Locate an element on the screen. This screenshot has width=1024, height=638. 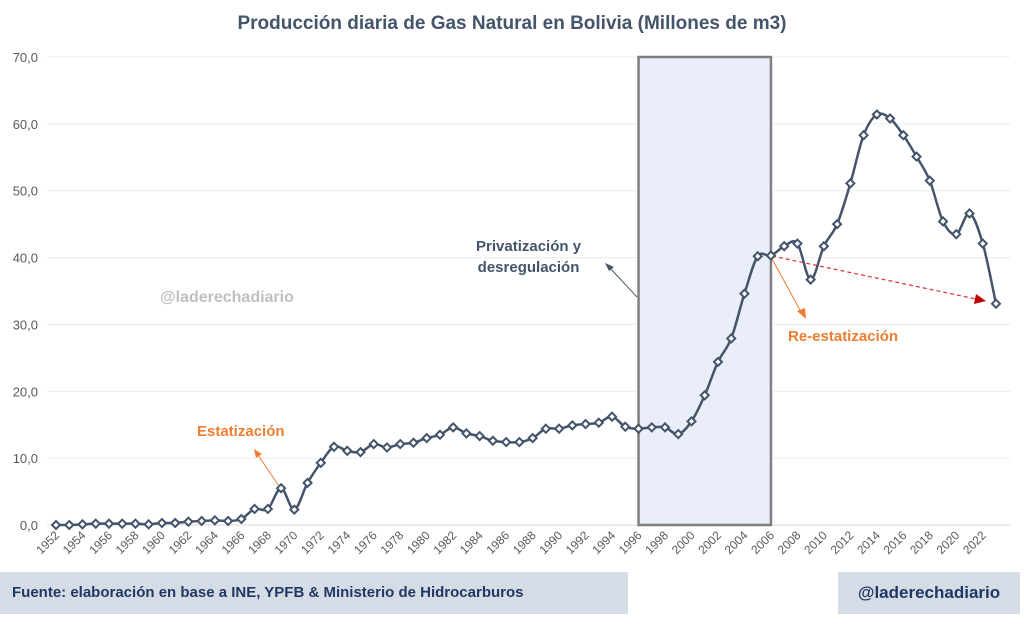
x-tick-label: 1974 is located at coordinates (339, 542).